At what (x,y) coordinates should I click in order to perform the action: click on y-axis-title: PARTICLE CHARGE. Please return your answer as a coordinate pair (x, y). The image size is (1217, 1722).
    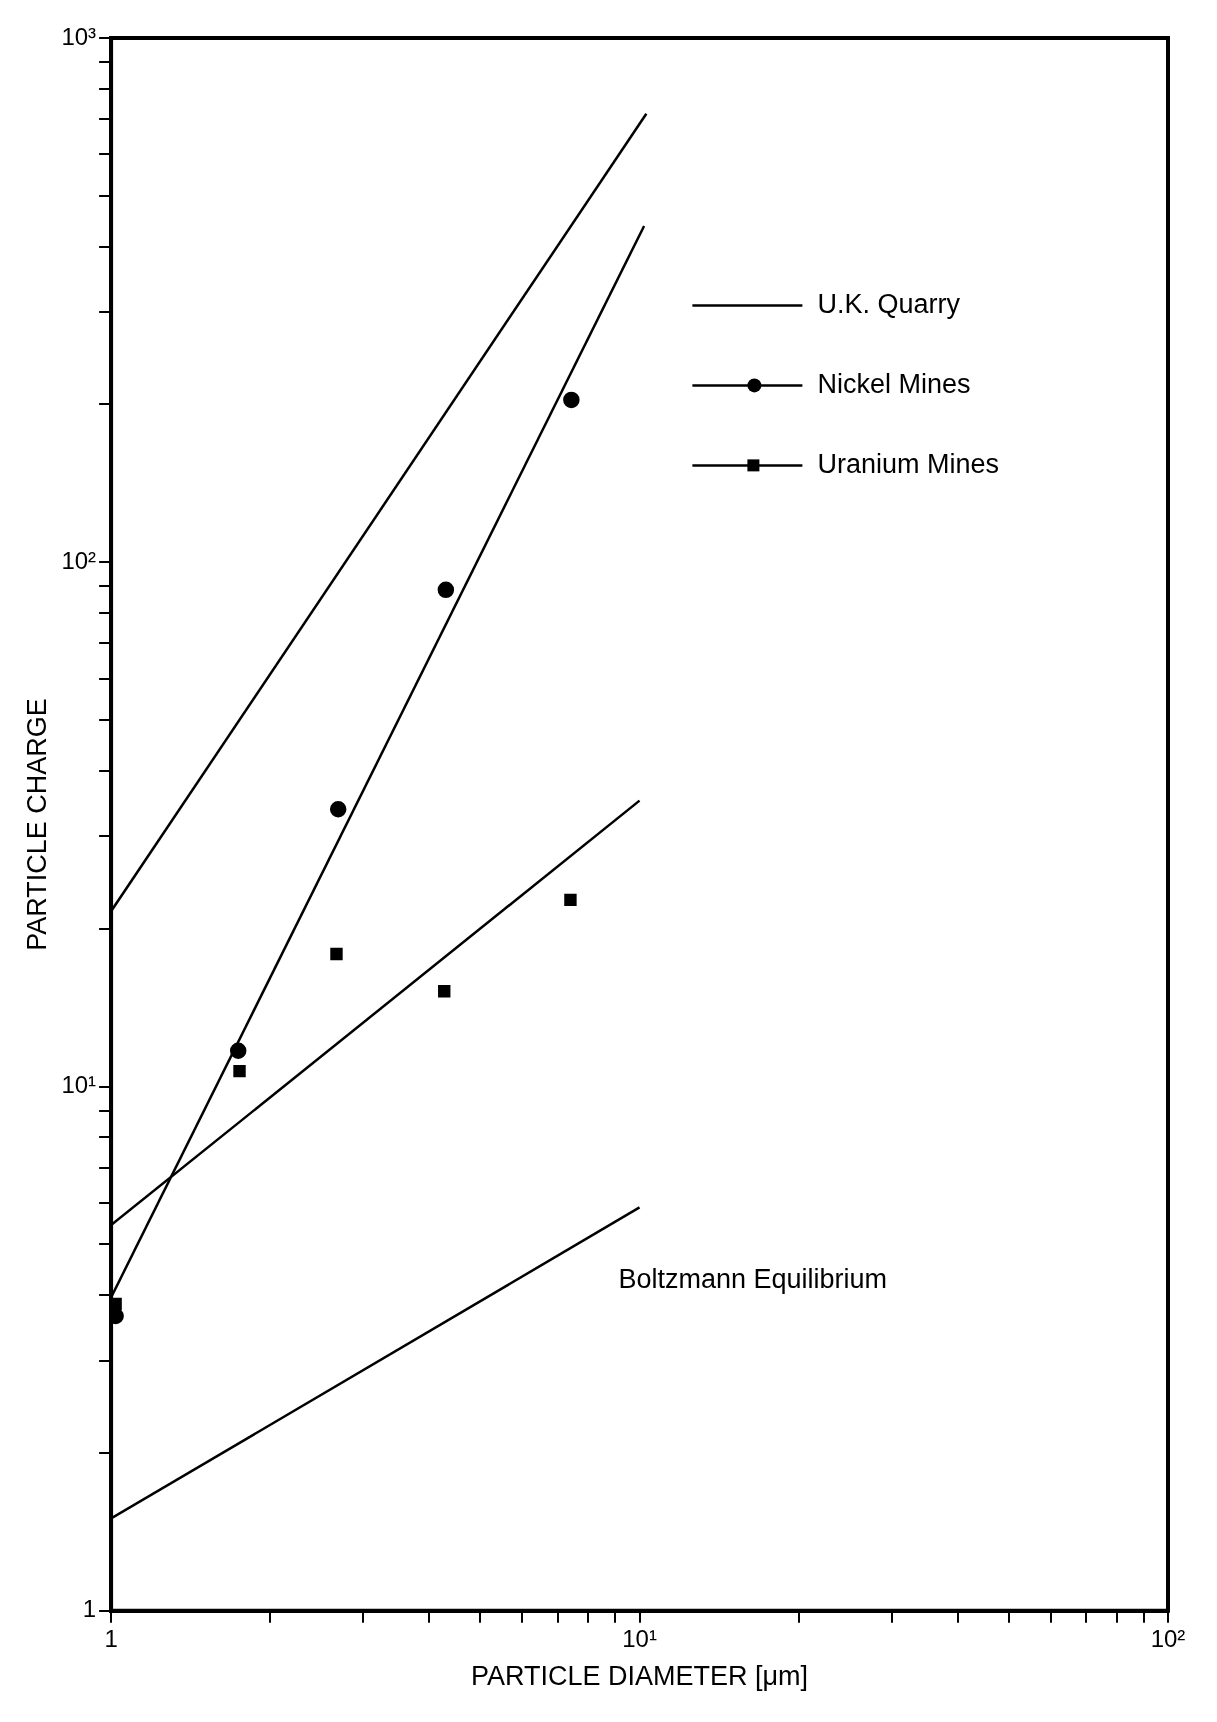
    Looking at the image, I should click on (36, 824).